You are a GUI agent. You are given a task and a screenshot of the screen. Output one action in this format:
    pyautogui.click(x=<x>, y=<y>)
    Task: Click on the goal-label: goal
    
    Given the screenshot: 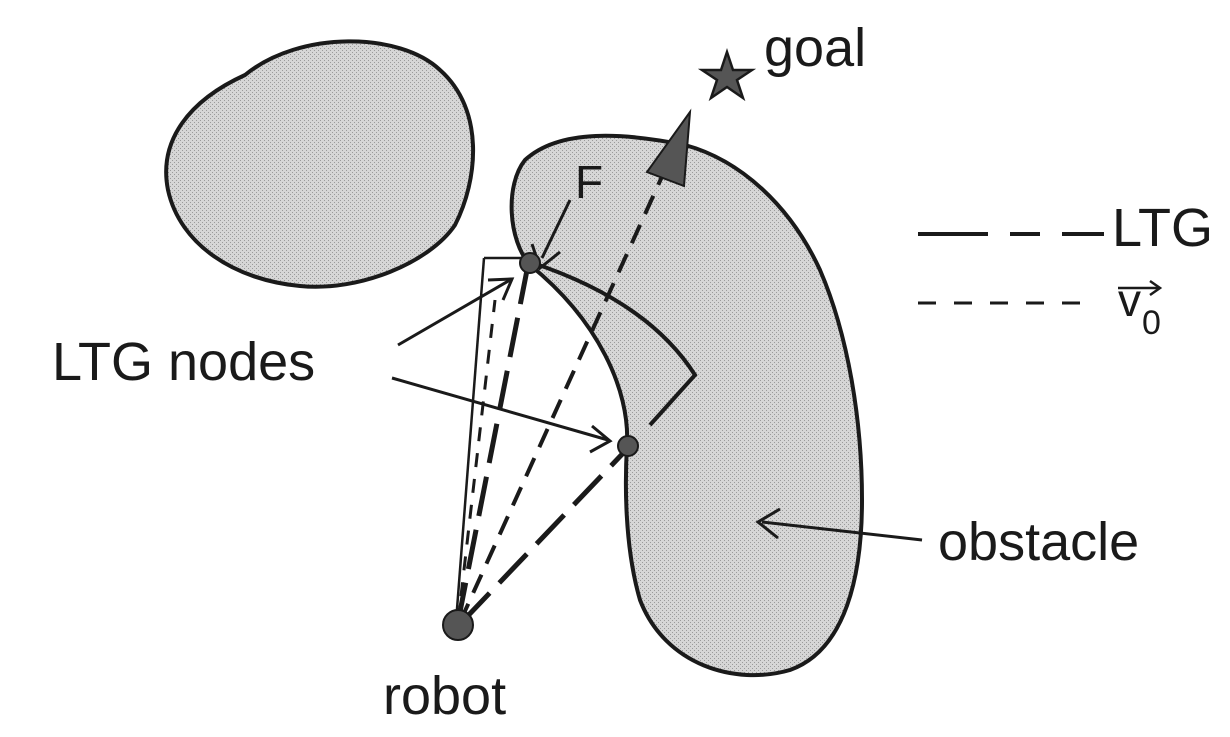 What is the action you would take?
    pyautogui.click(x=815, y=48)
    